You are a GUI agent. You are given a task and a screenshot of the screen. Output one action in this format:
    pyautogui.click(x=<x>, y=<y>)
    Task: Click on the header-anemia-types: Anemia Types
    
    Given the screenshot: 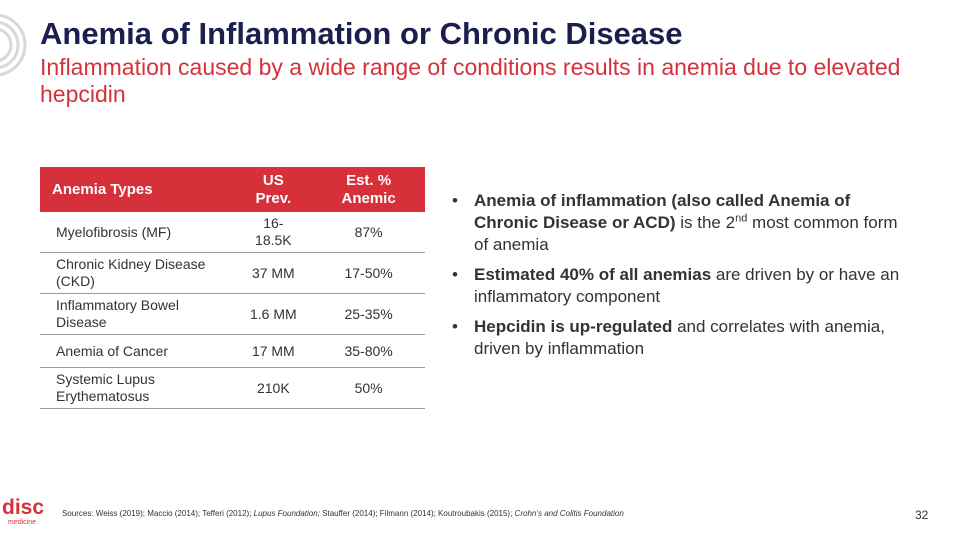 What is the action you would take?
    pyautogui.click(x=137, y=189)
    